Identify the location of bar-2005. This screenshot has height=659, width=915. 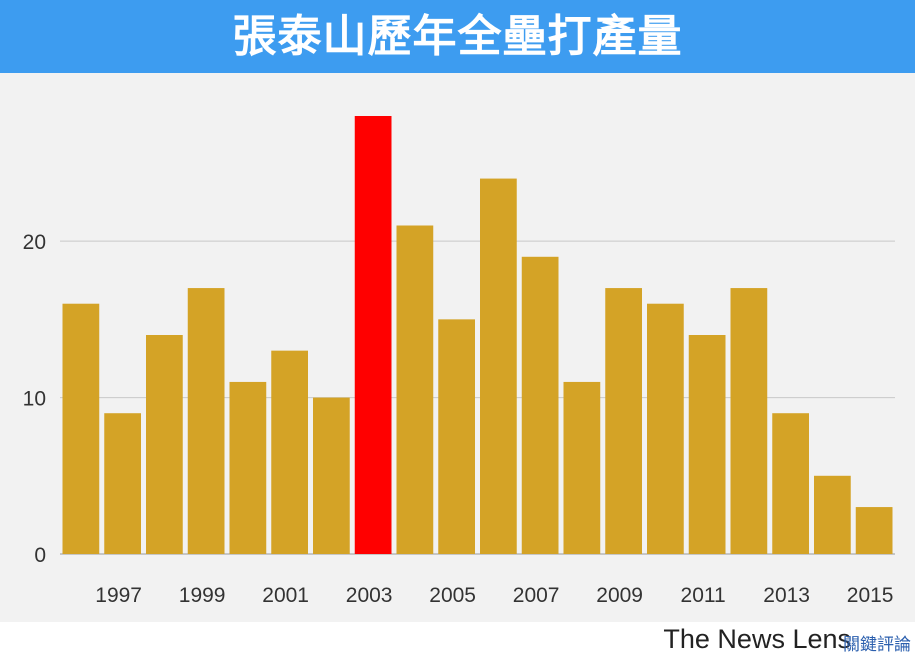
(456, 436).